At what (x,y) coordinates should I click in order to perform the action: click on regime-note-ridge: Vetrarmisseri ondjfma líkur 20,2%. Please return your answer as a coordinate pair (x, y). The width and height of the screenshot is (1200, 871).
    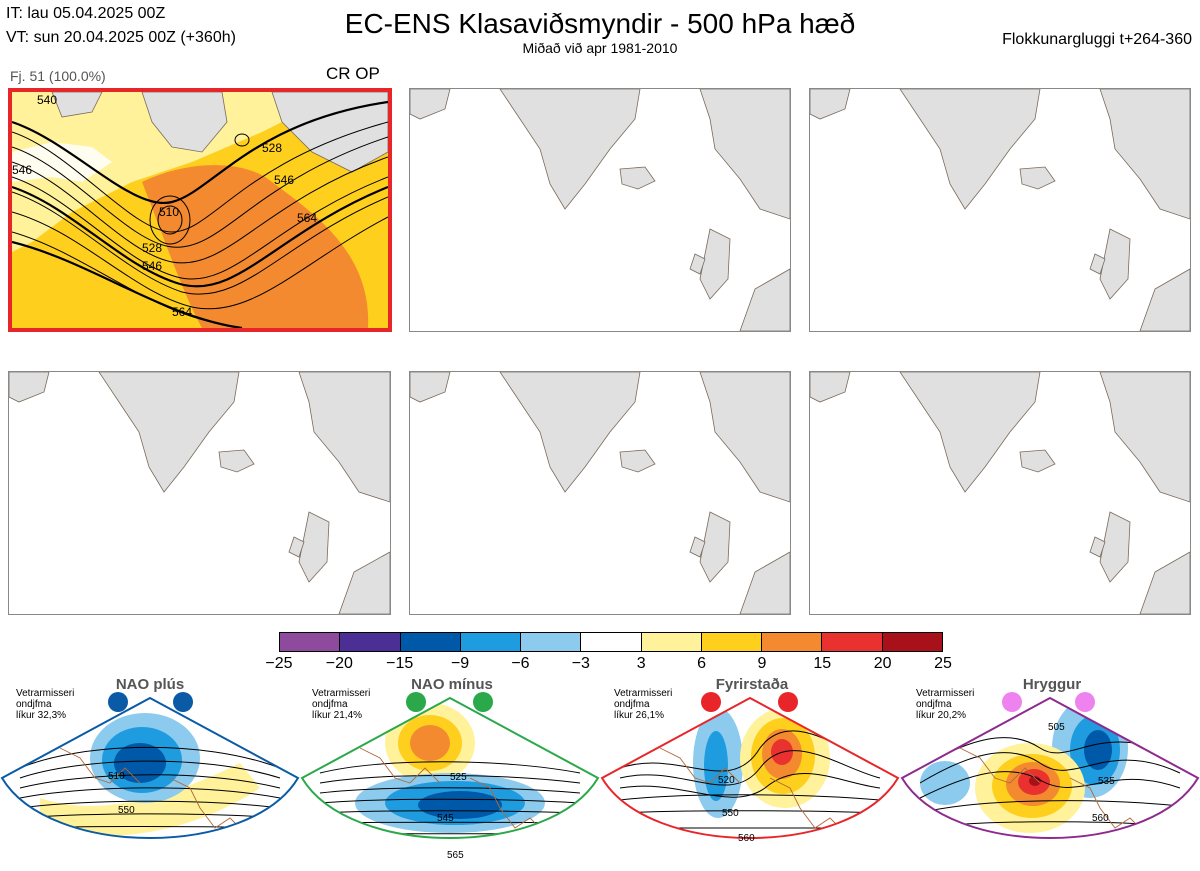
    Looking at the image, I should click on (945, 704).